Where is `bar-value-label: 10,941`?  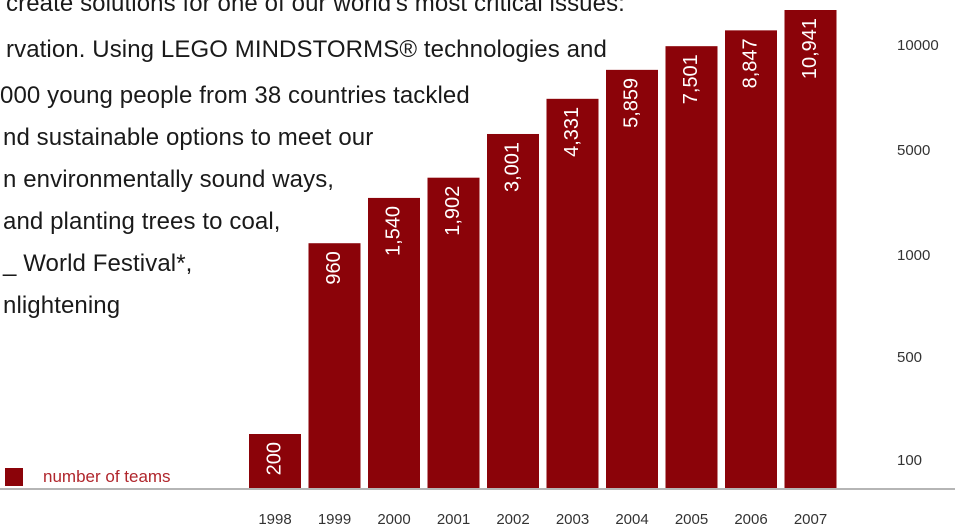 bar-value-label: 10,941 is located at coordinates (810, 48).